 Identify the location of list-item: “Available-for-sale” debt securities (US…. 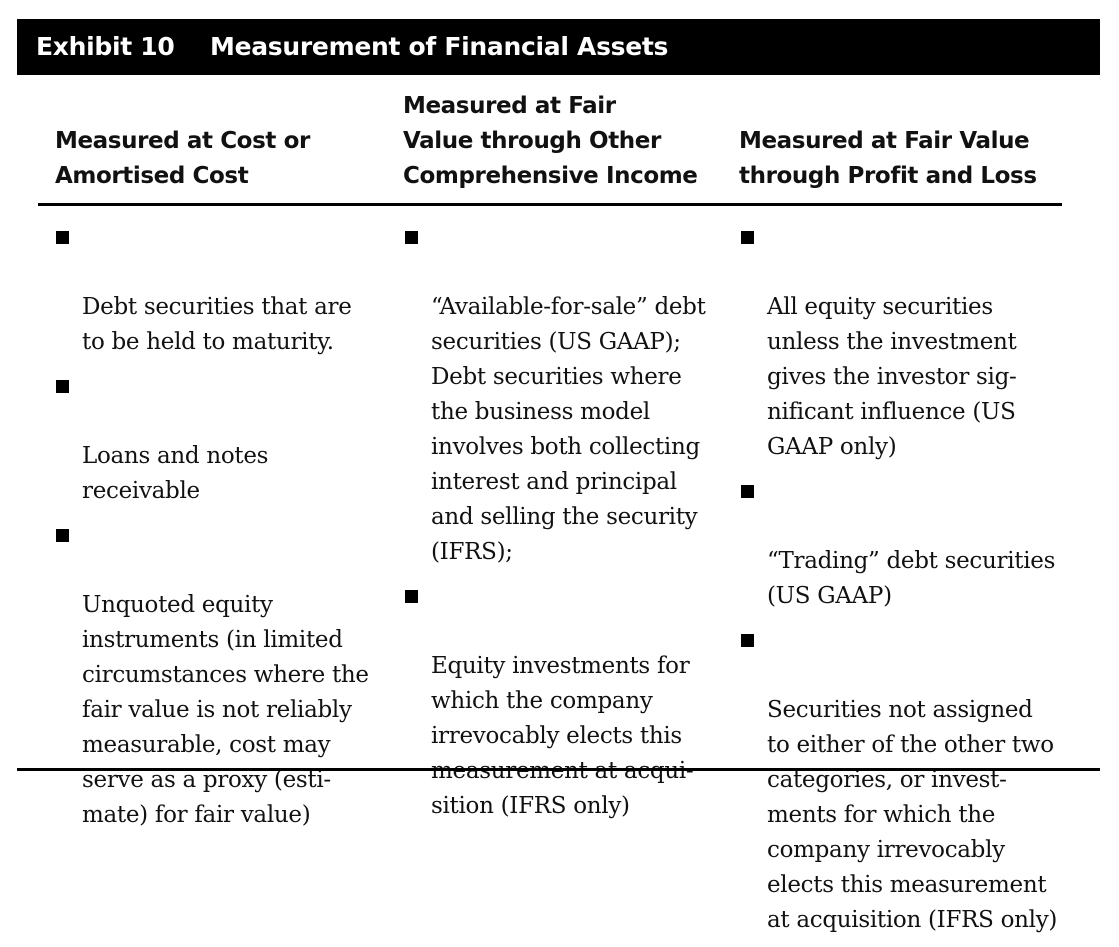
(565, 395).